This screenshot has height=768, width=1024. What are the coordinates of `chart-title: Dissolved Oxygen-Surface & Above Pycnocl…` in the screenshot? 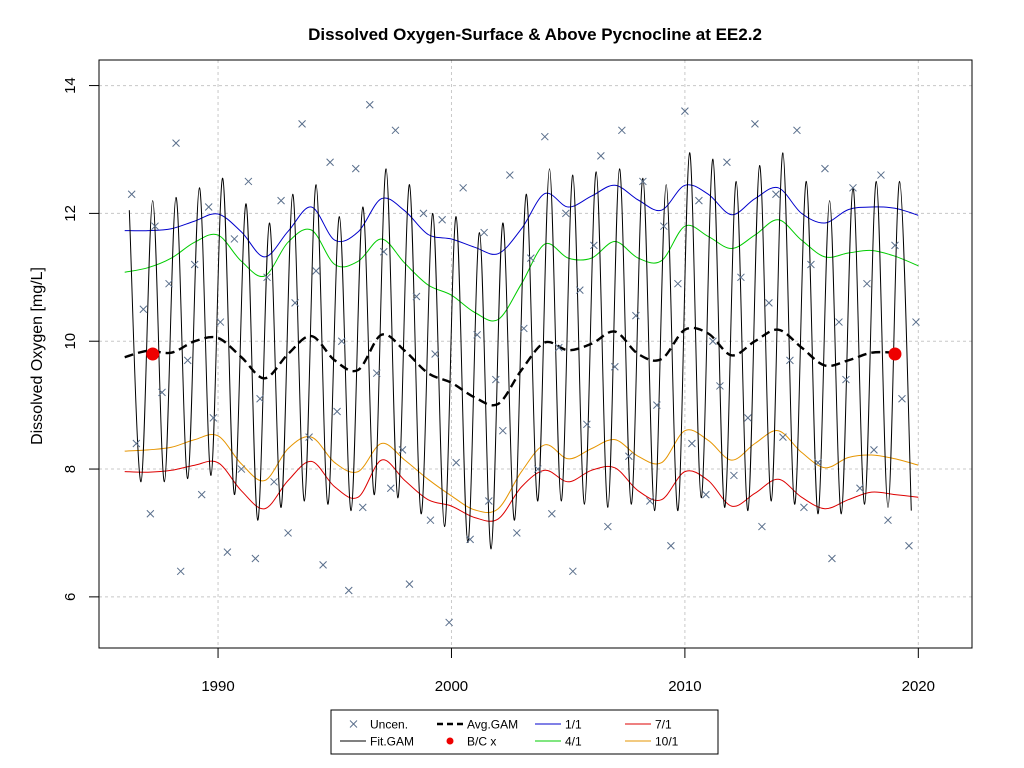 It's located at (535, 34).